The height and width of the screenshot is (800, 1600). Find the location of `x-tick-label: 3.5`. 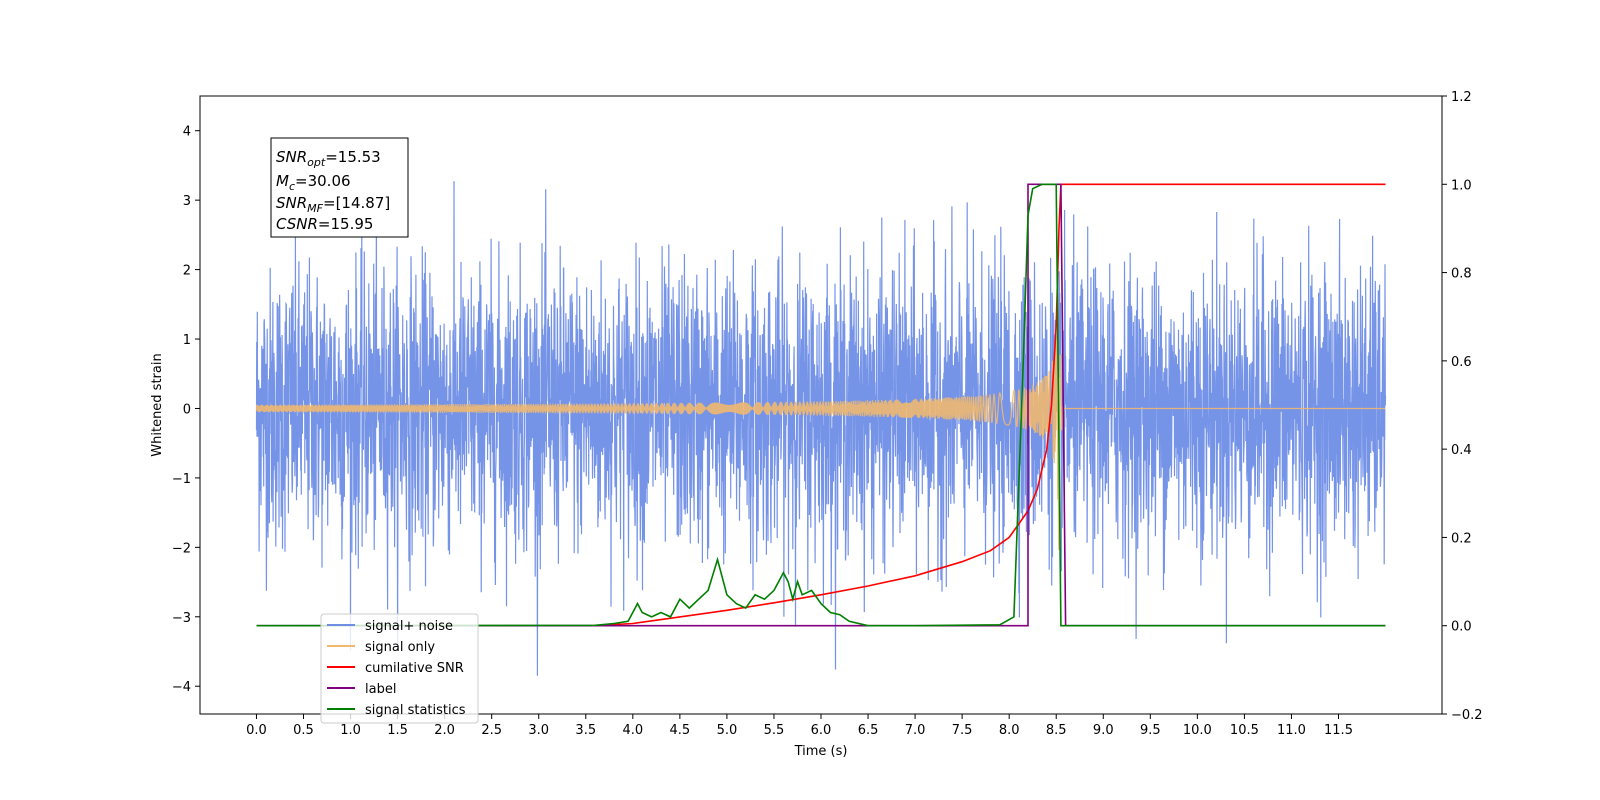

x-tick-label: 3.5 is located at coordinates (585, 730).